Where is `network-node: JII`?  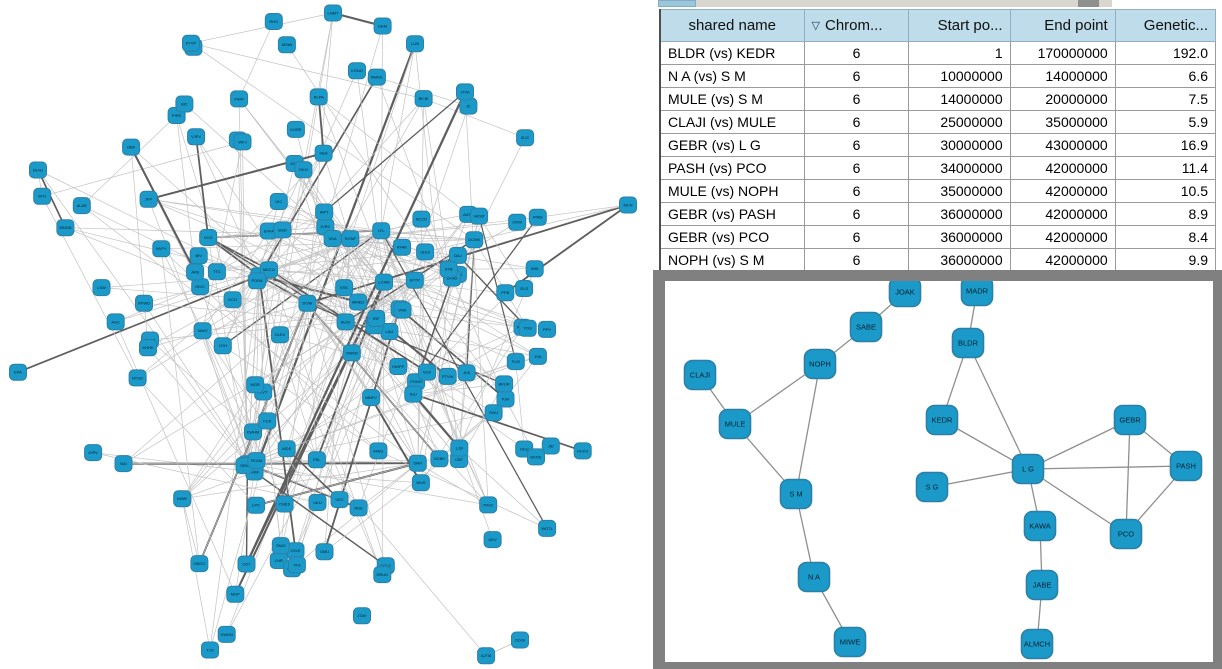
network-node: JII is located at coordinates (468, 106).